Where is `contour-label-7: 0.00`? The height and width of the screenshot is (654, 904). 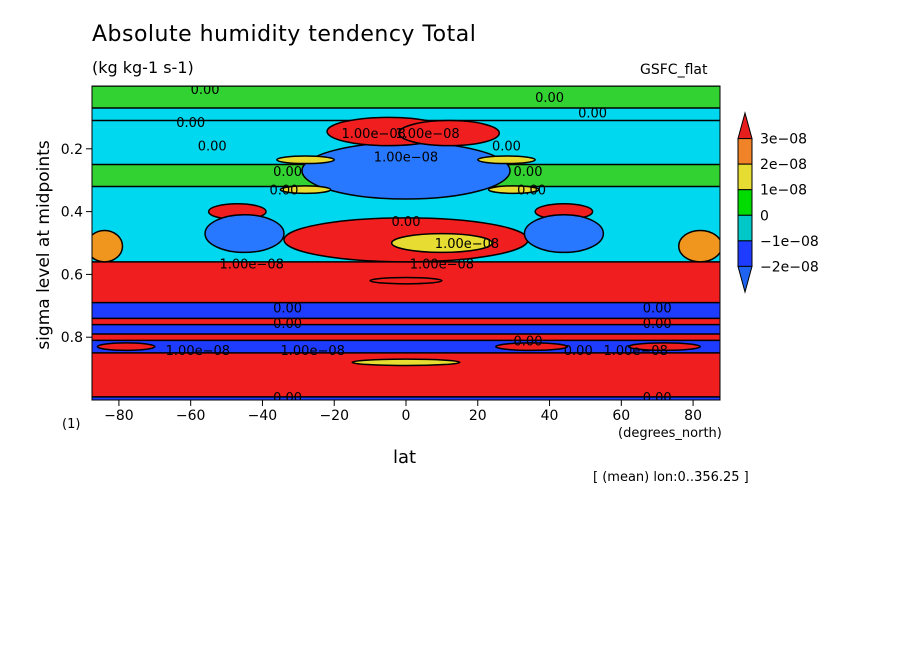 contour-label-7: 0.00 is located at coordinates (506, 147).